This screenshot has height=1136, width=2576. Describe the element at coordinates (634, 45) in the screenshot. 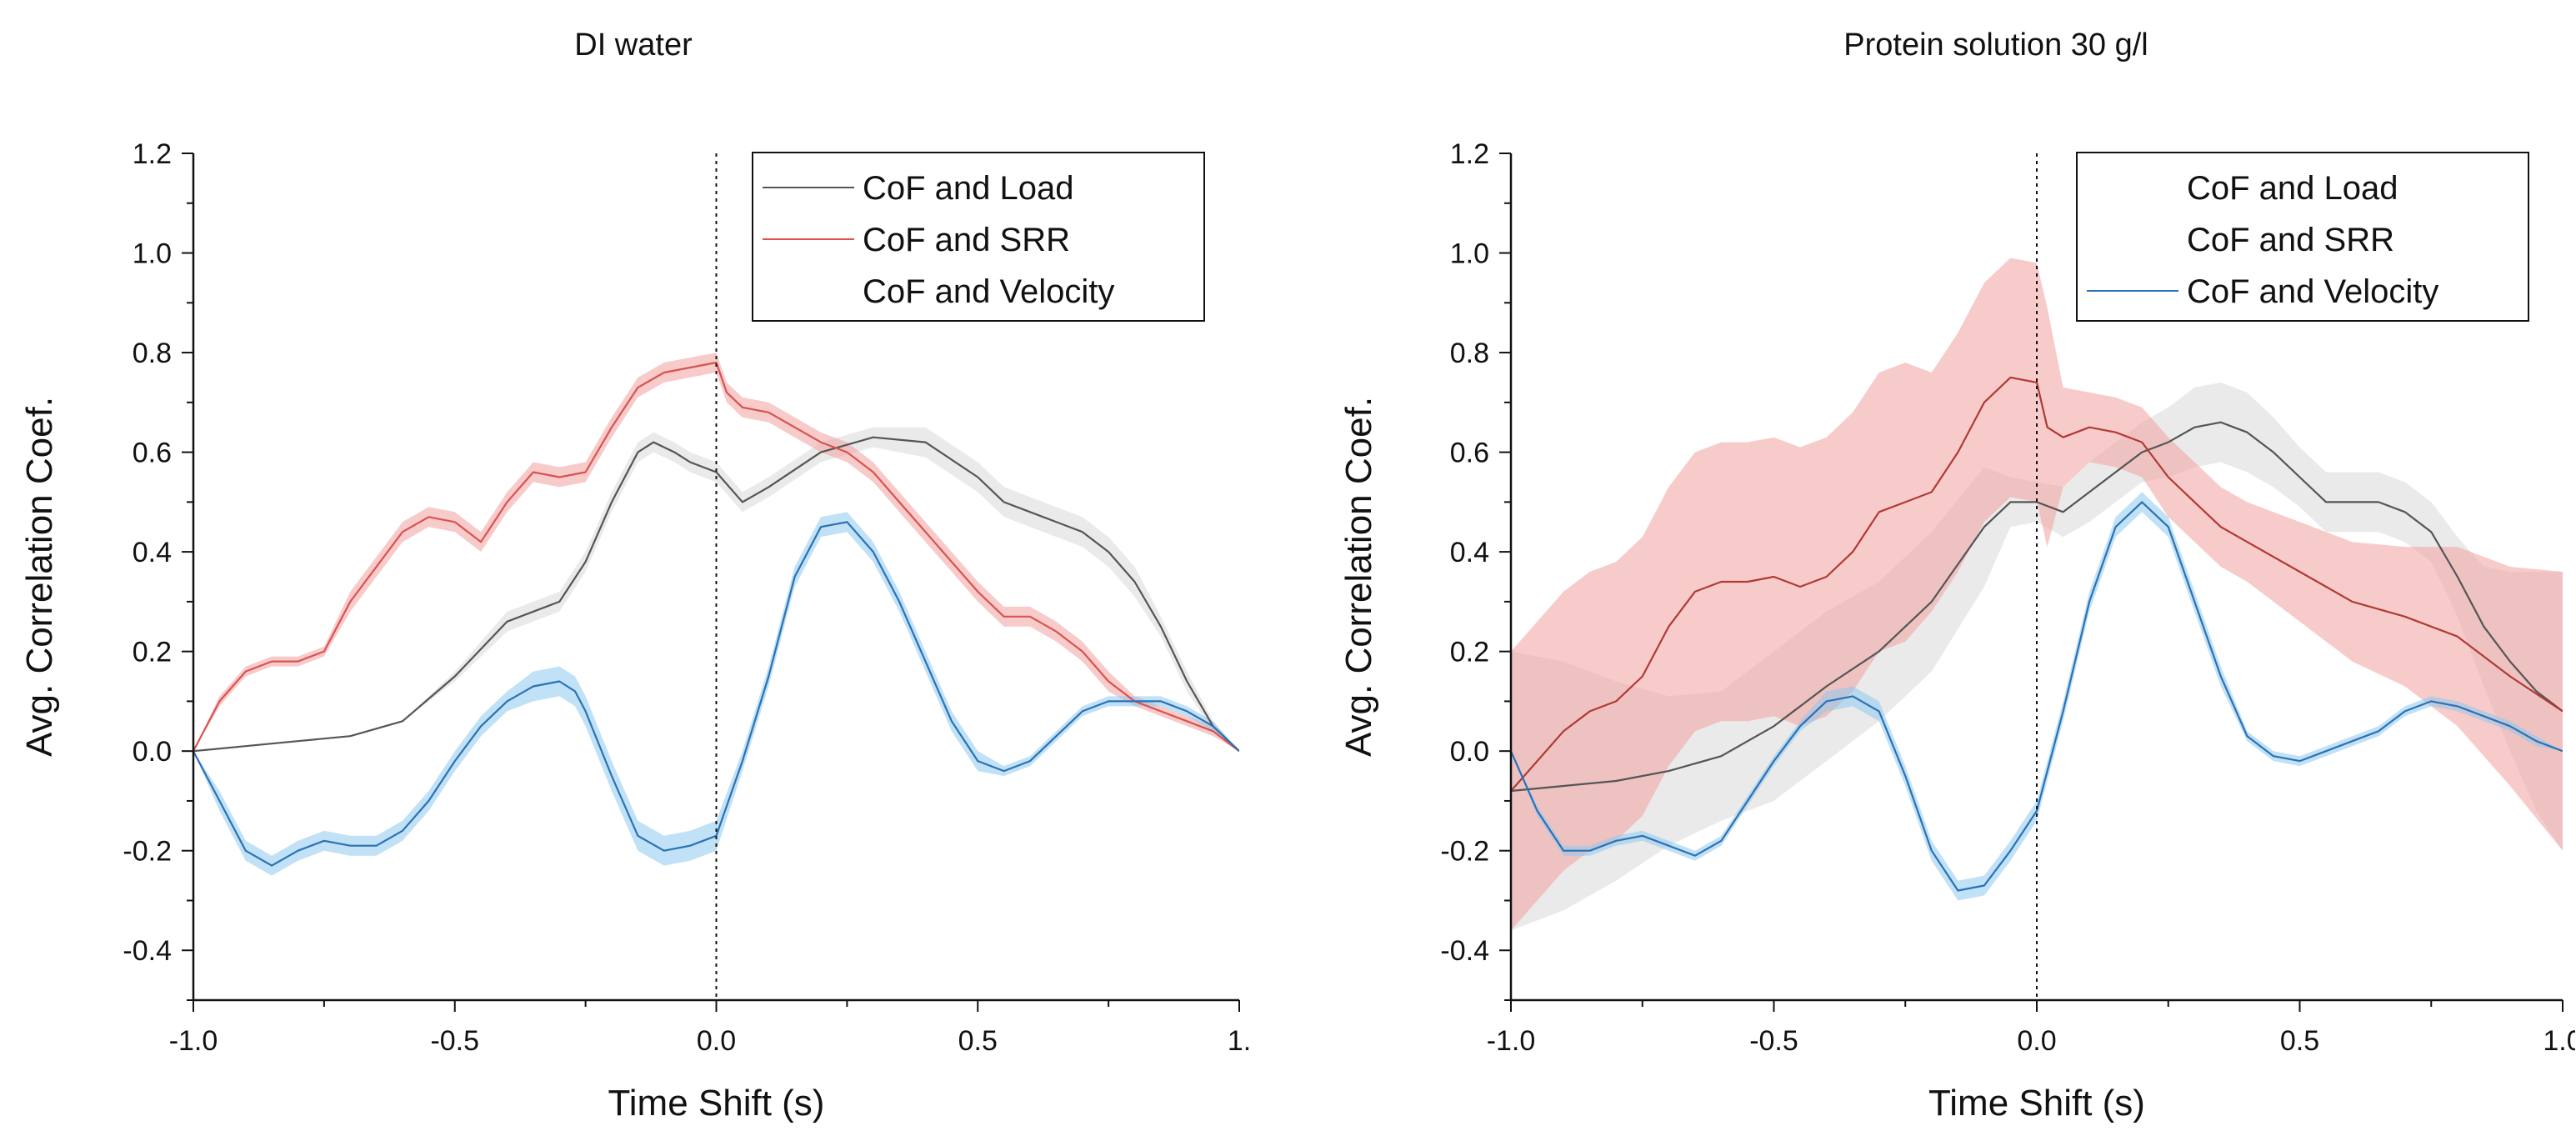

I see `chart-title: DI water` at that location.